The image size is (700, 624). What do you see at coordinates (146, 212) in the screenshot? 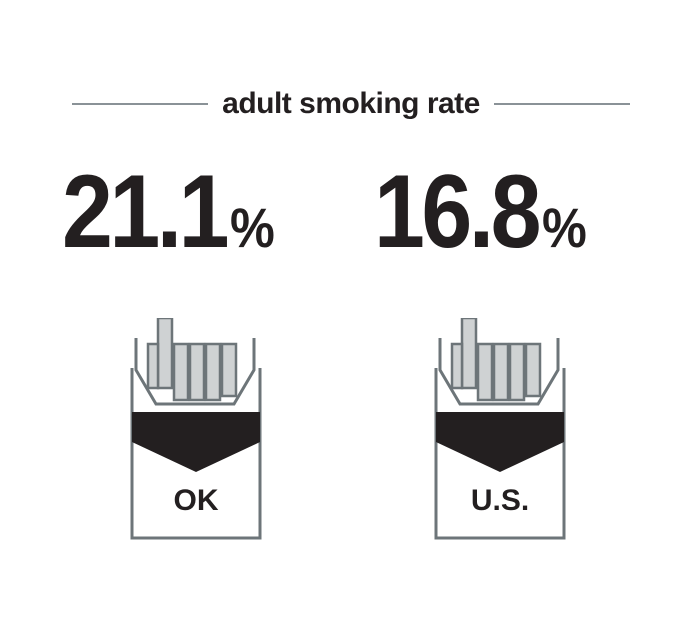
I see `stat-ok-value: 21.1` at bounding box center [146, 212].